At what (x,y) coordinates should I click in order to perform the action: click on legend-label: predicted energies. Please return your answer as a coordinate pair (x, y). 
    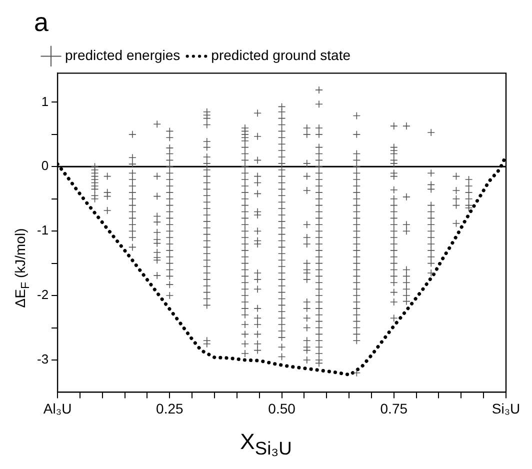
    Looking at the image, I should click on (122, 55).